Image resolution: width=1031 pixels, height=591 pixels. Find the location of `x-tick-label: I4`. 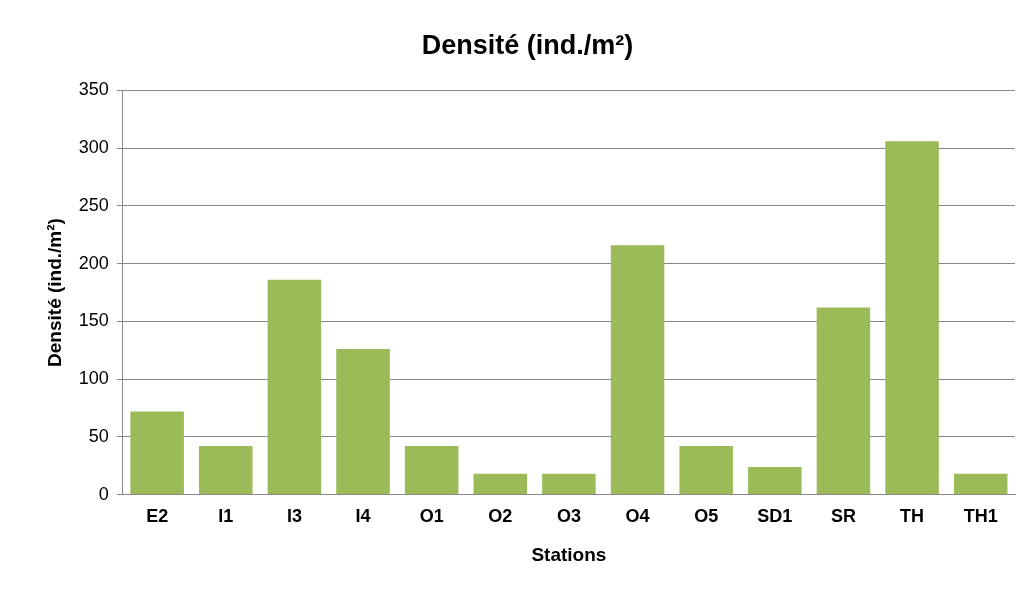

x-tick-label: I4 is located at coordinates (363, 516).